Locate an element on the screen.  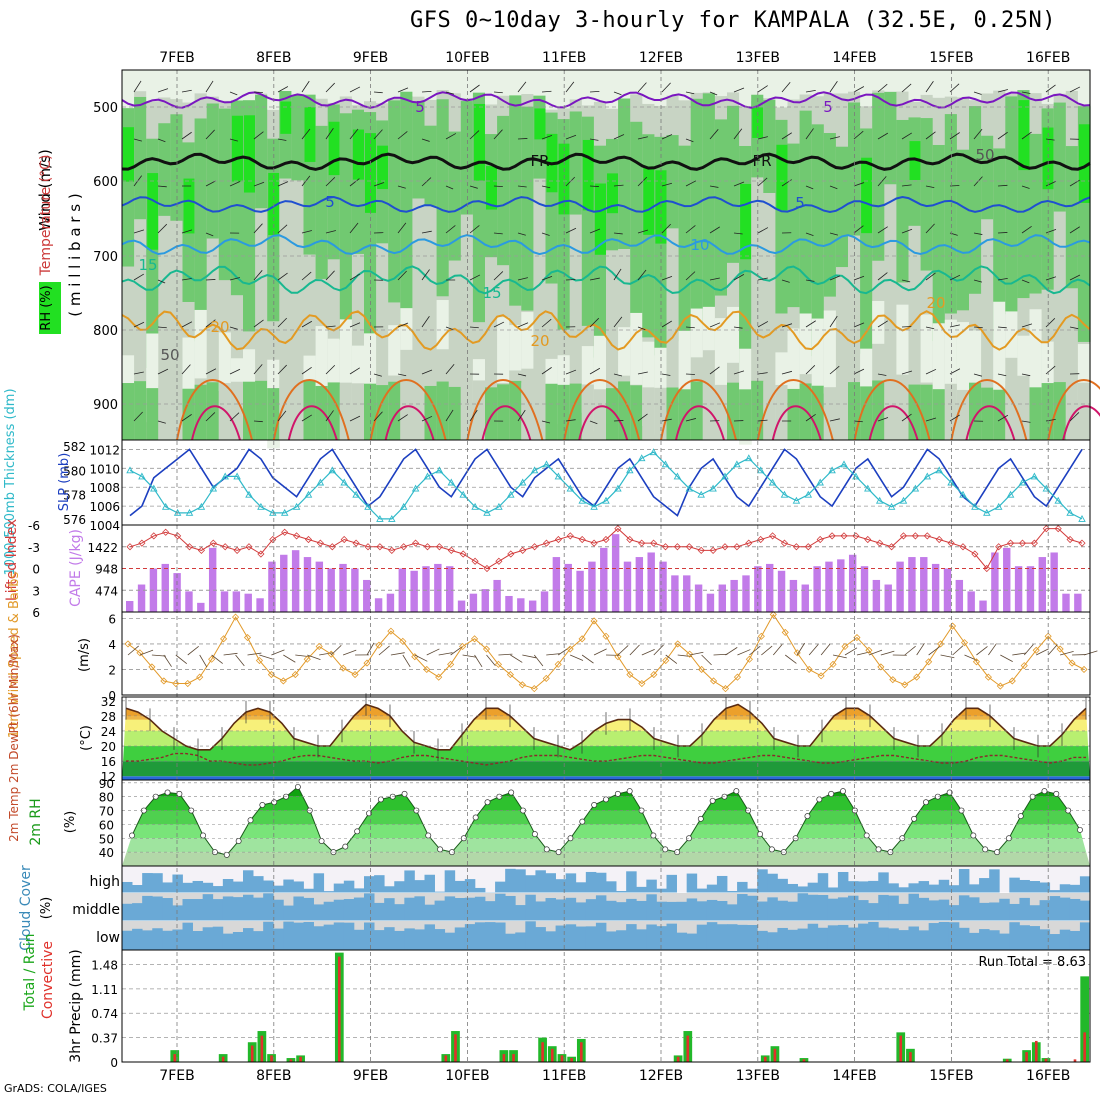
date-label-bottom: 14FEB is located at coordinates (854, 1076).